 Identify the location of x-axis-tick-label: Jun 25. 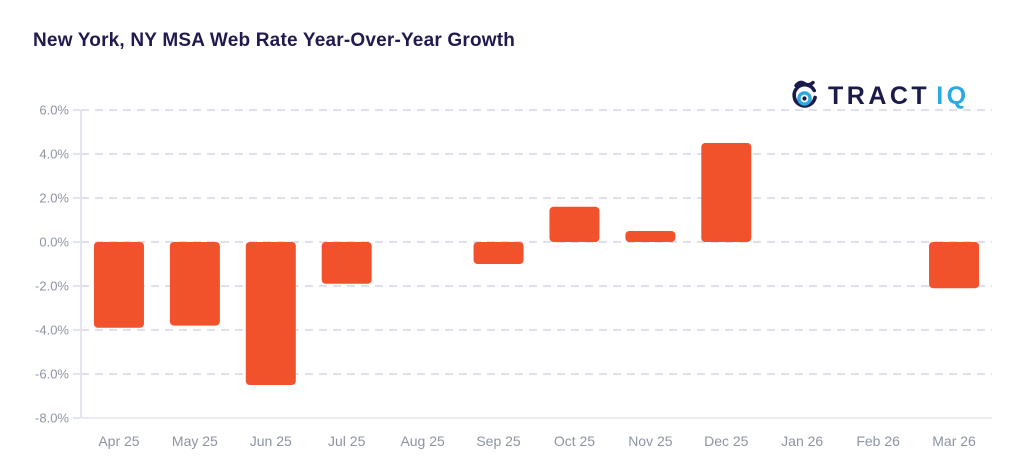
(271, 441).